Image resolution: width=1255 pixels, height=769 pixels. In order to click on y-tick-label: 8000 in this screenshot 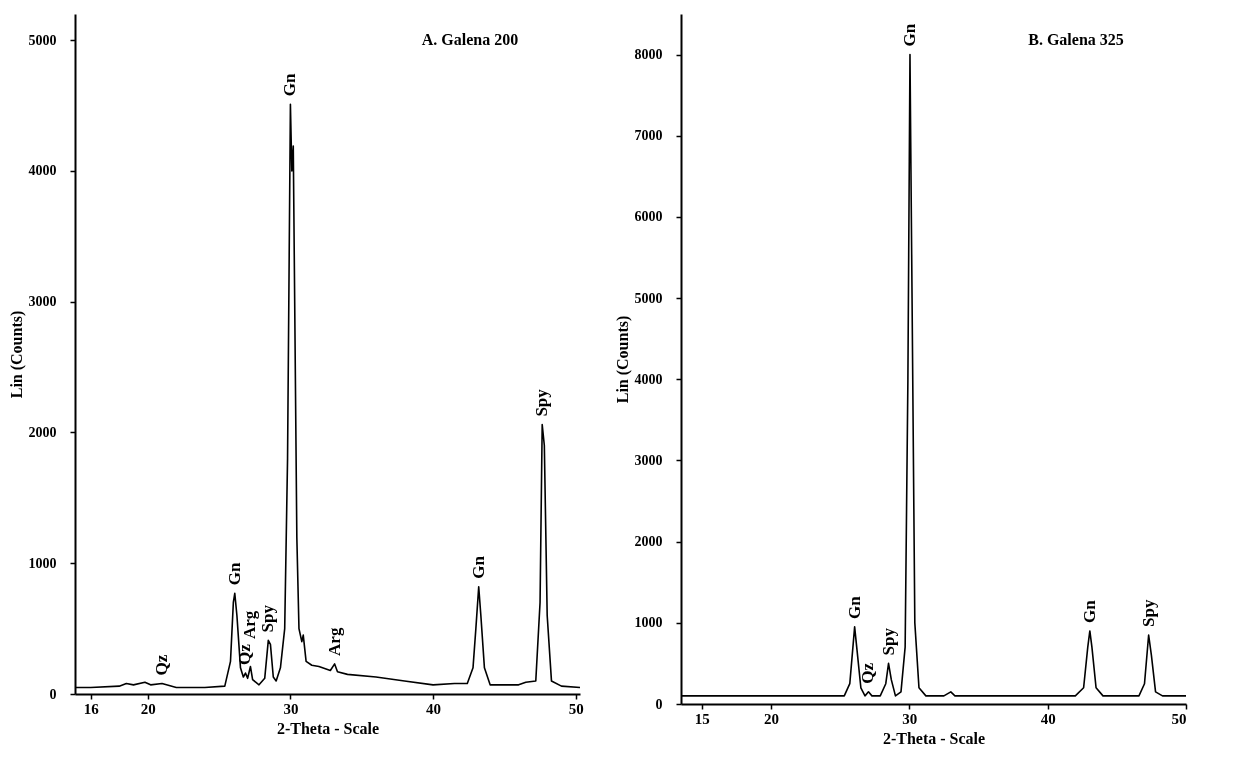, I will do `click(648, 55)`.